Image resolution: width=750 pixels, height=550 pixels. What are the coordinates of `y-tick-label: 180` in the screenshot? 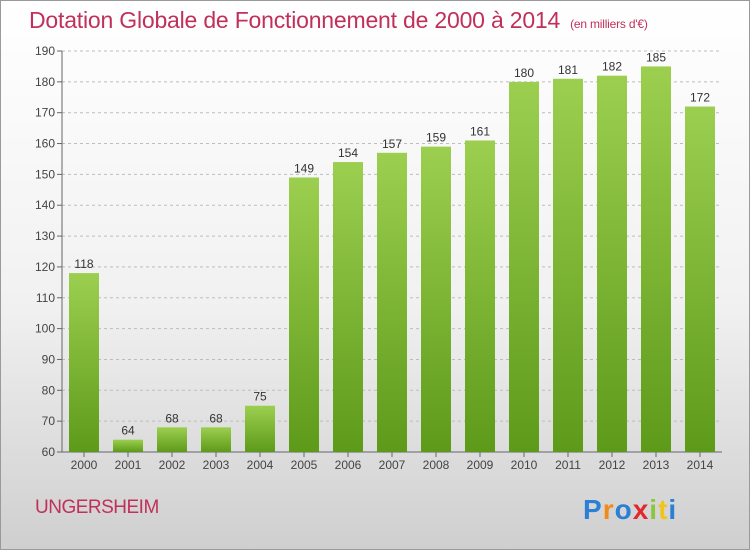 It's located at (45, 82).